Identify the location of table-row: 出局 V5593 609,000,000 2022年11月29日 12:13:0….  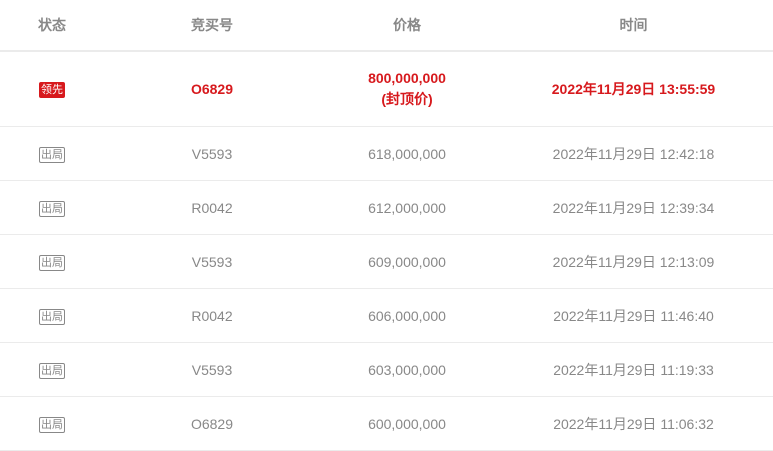
(386, 261).